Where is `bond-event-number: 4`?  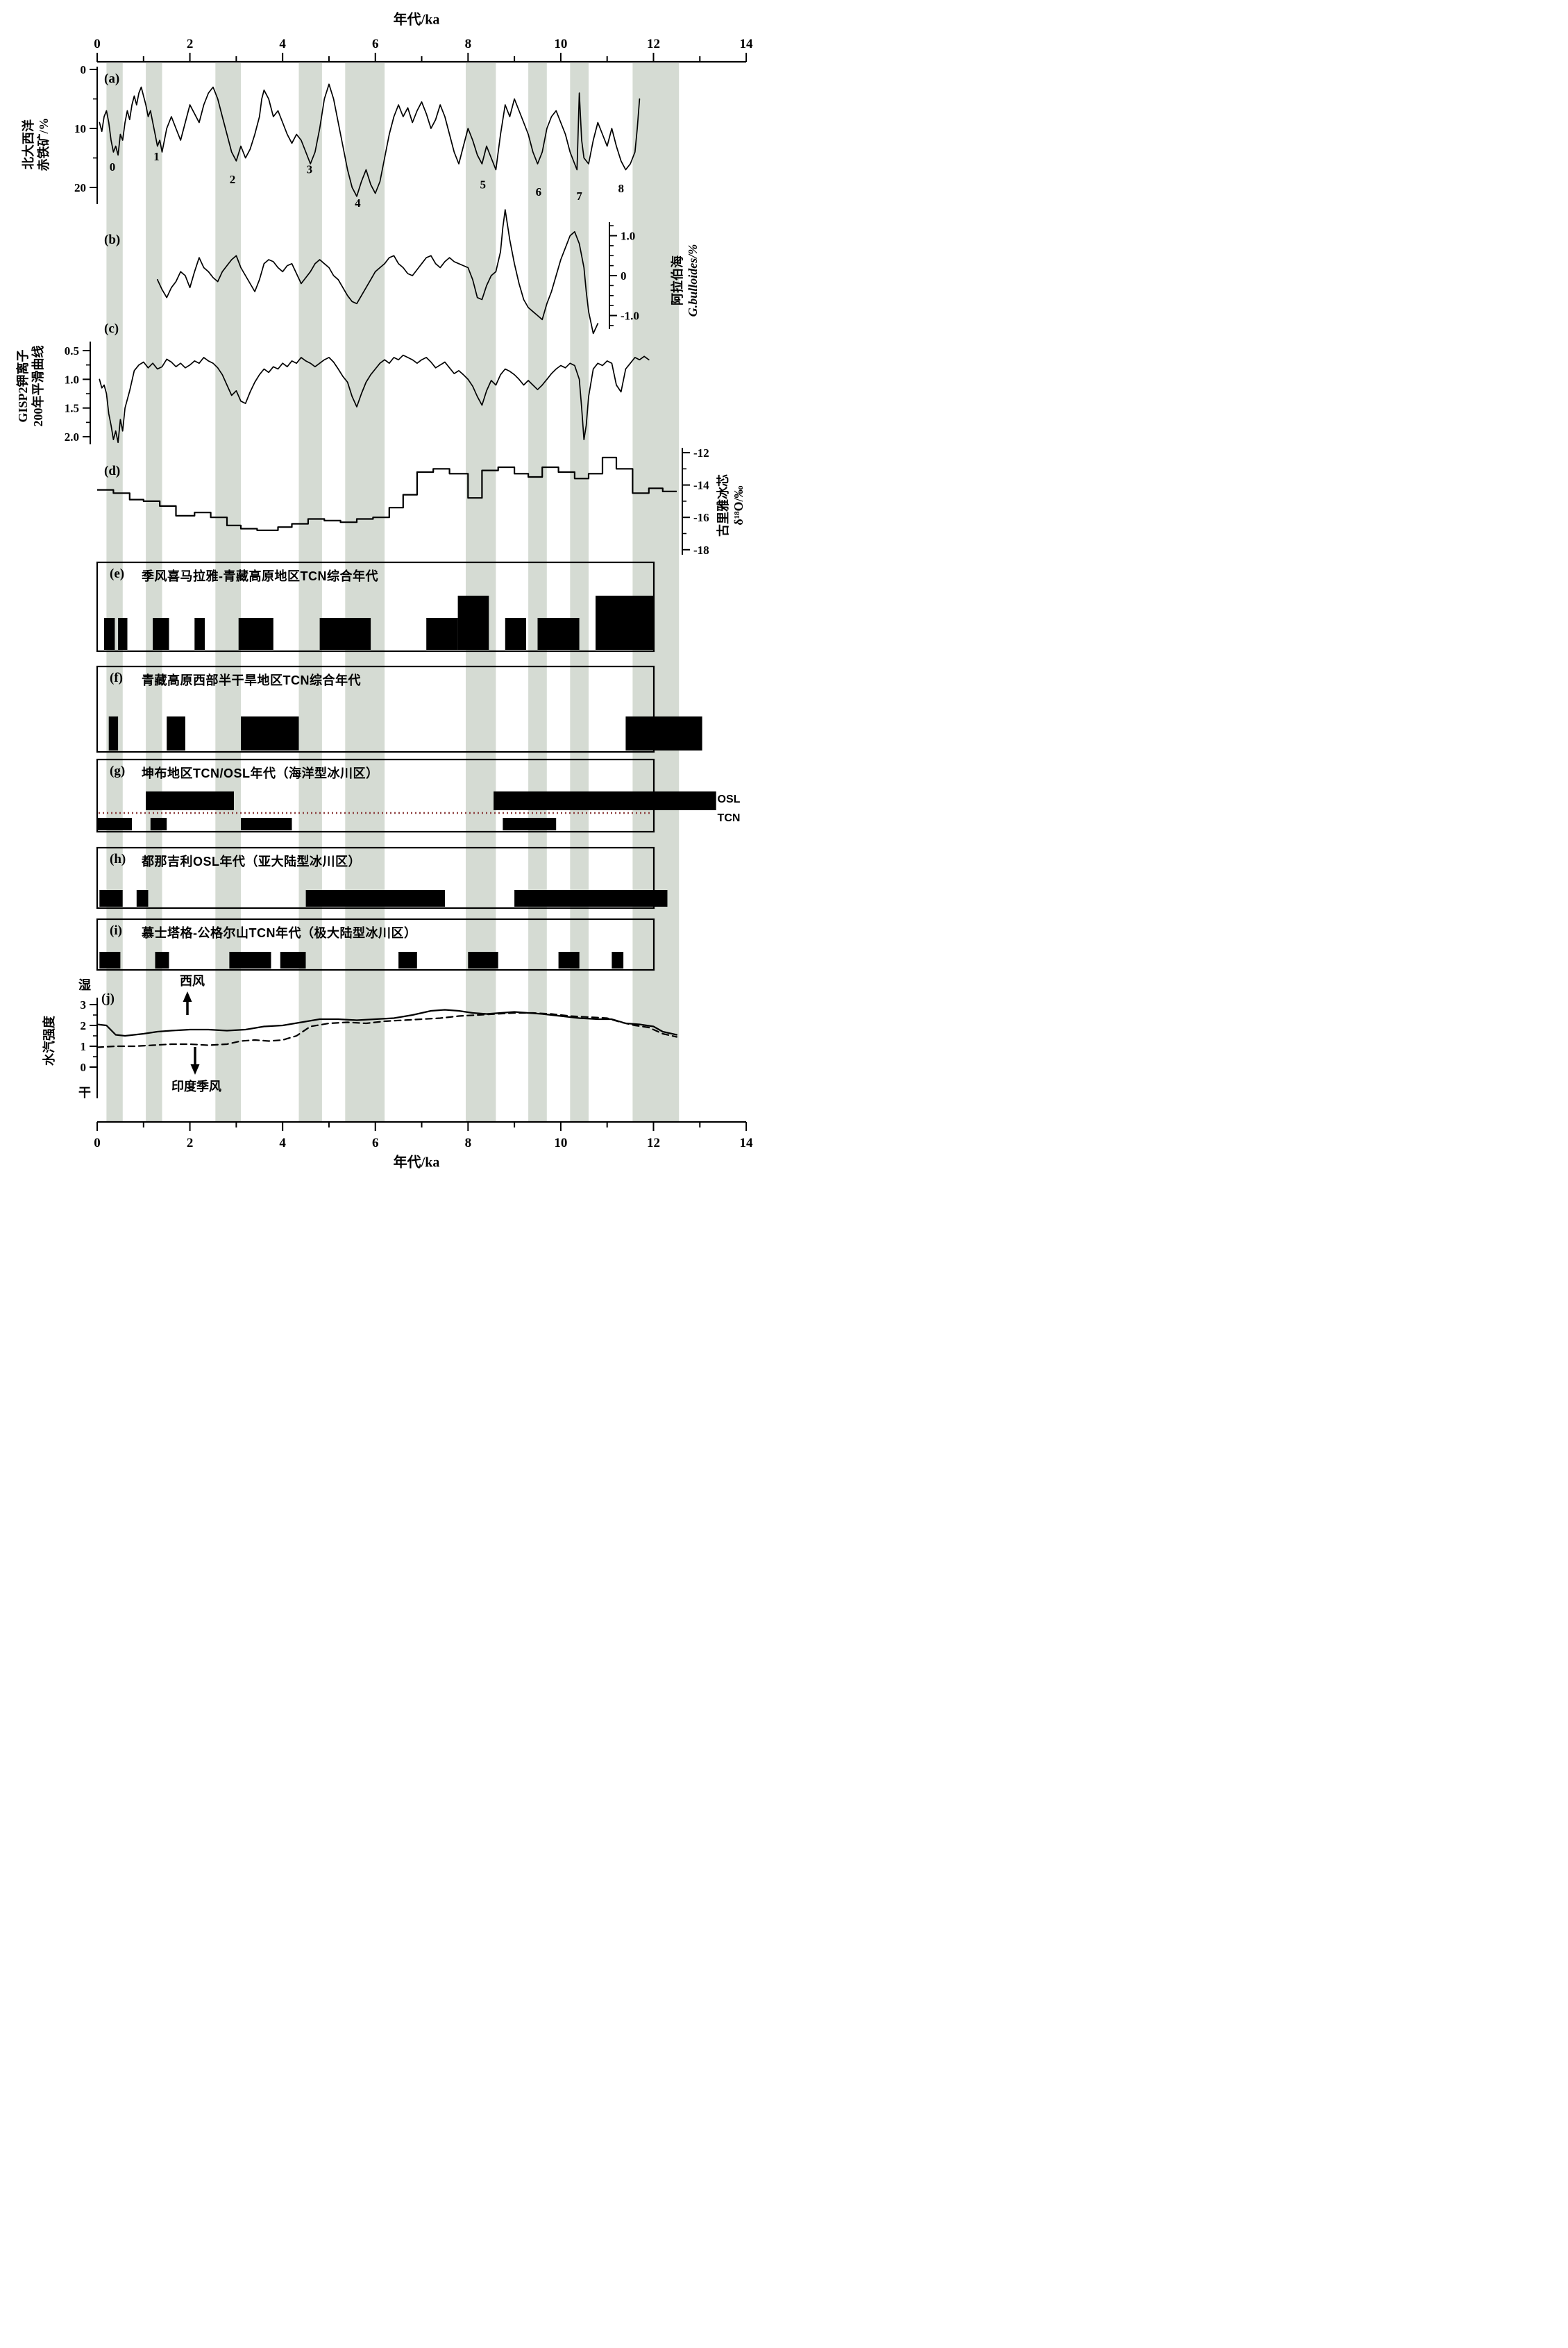
bond-event-number: 4 is located at coordinates (358, 203).